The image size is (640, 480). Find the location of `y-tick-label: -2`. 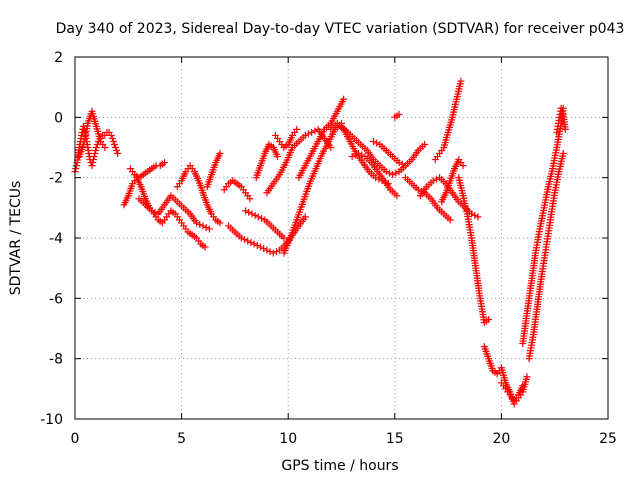

y-tick-label: -2 is located at coordinates (56, 179).